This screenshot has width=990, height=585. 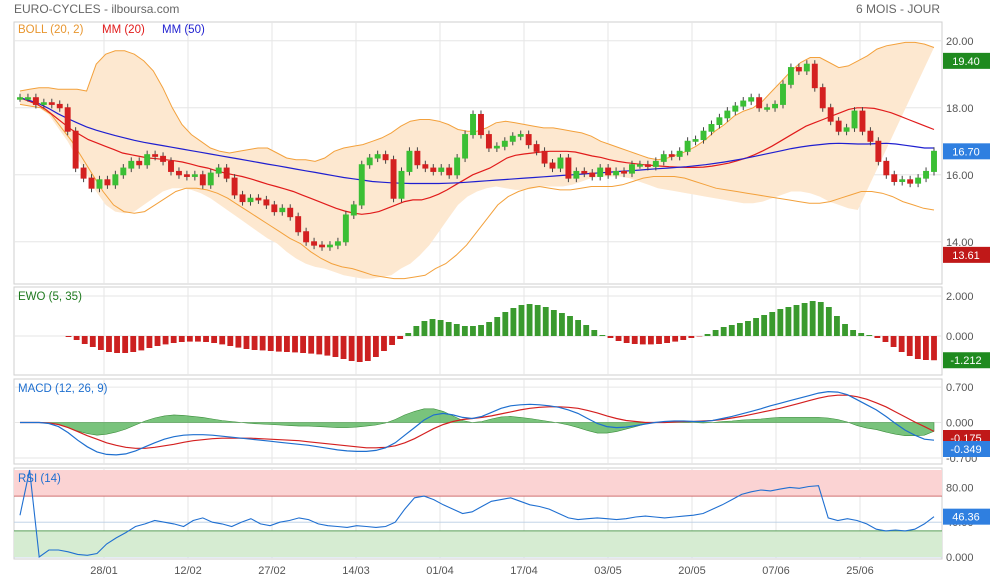 What do you see at coordinates (960, 176) in the screenshot?
I see `y-tick-label: 16.00` at bounding box center [960, 176].